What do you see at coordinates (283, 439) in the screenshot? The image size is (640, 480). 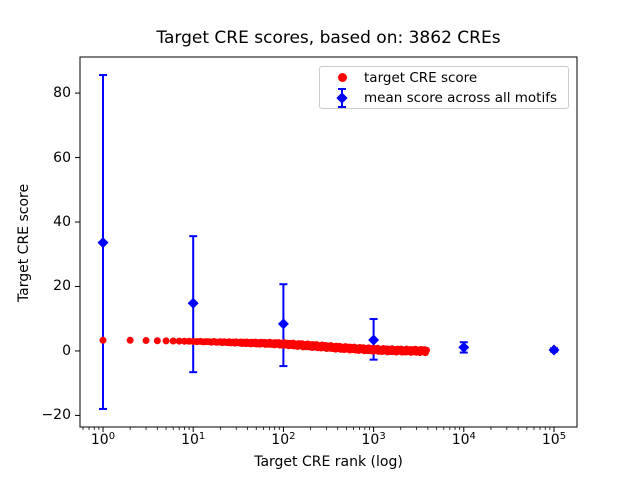 I see `x-tick-label: 102` at bounding box center [283, 439].